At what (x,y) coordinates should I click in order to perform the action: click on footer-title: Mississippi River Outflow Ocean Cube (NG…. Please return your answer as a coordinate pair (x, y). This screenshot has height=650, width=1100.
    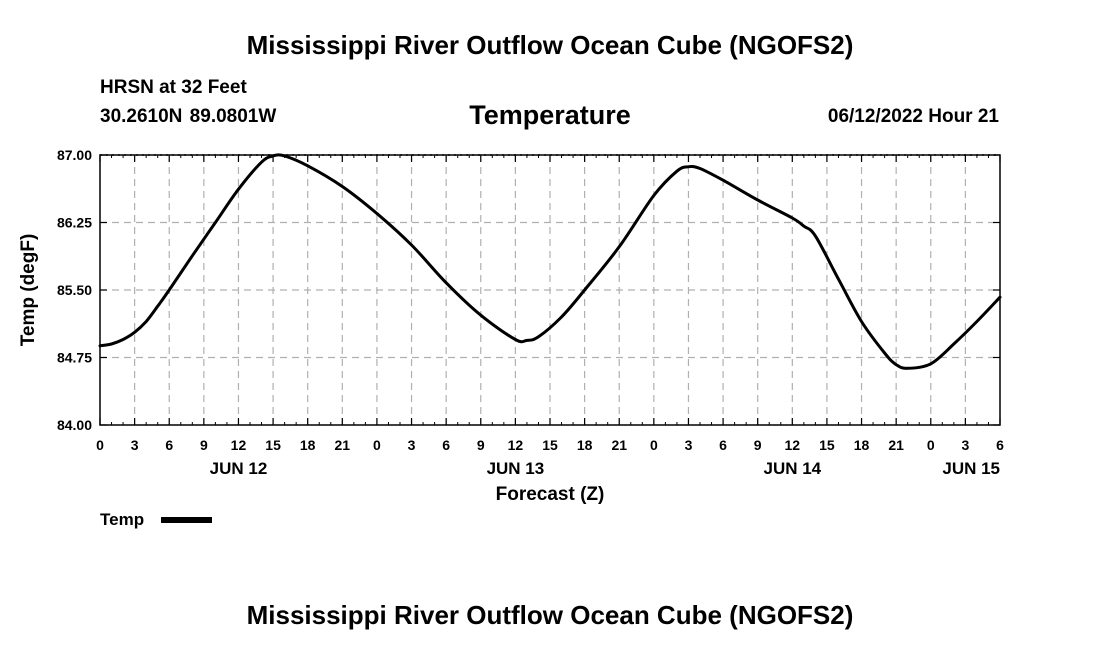
    Looking at the image, I should click on (550, 615).